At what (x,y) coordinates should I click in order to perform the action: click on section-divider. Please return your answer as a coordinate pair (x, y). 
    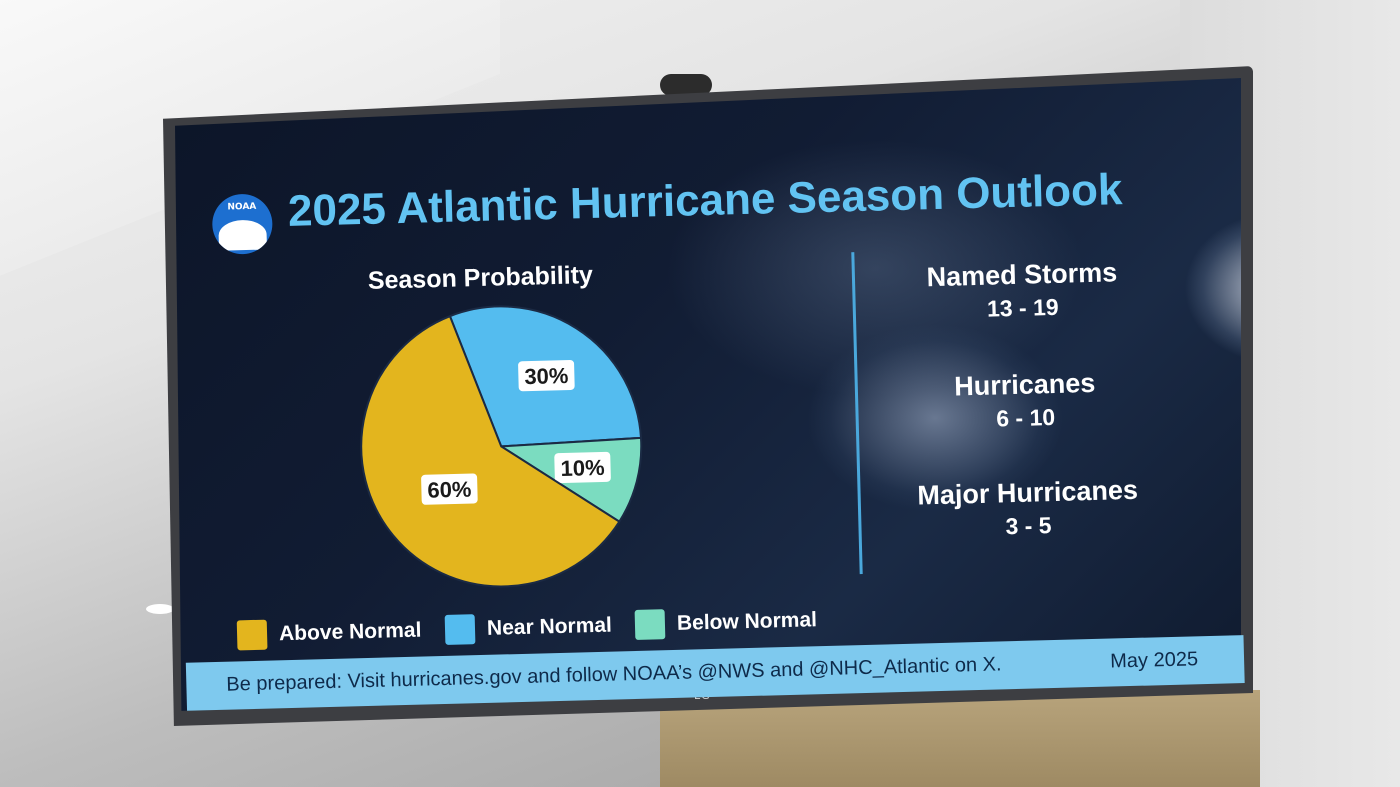
    Looking at the image, I should click on (857, 413).